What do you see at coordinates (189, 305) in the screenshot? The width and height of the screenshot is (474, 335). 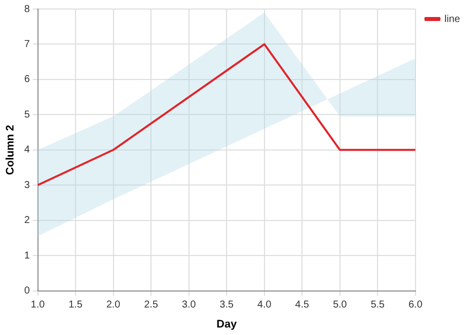 I see `x-tick-label: 3.0` at bounding box center [189, 305].